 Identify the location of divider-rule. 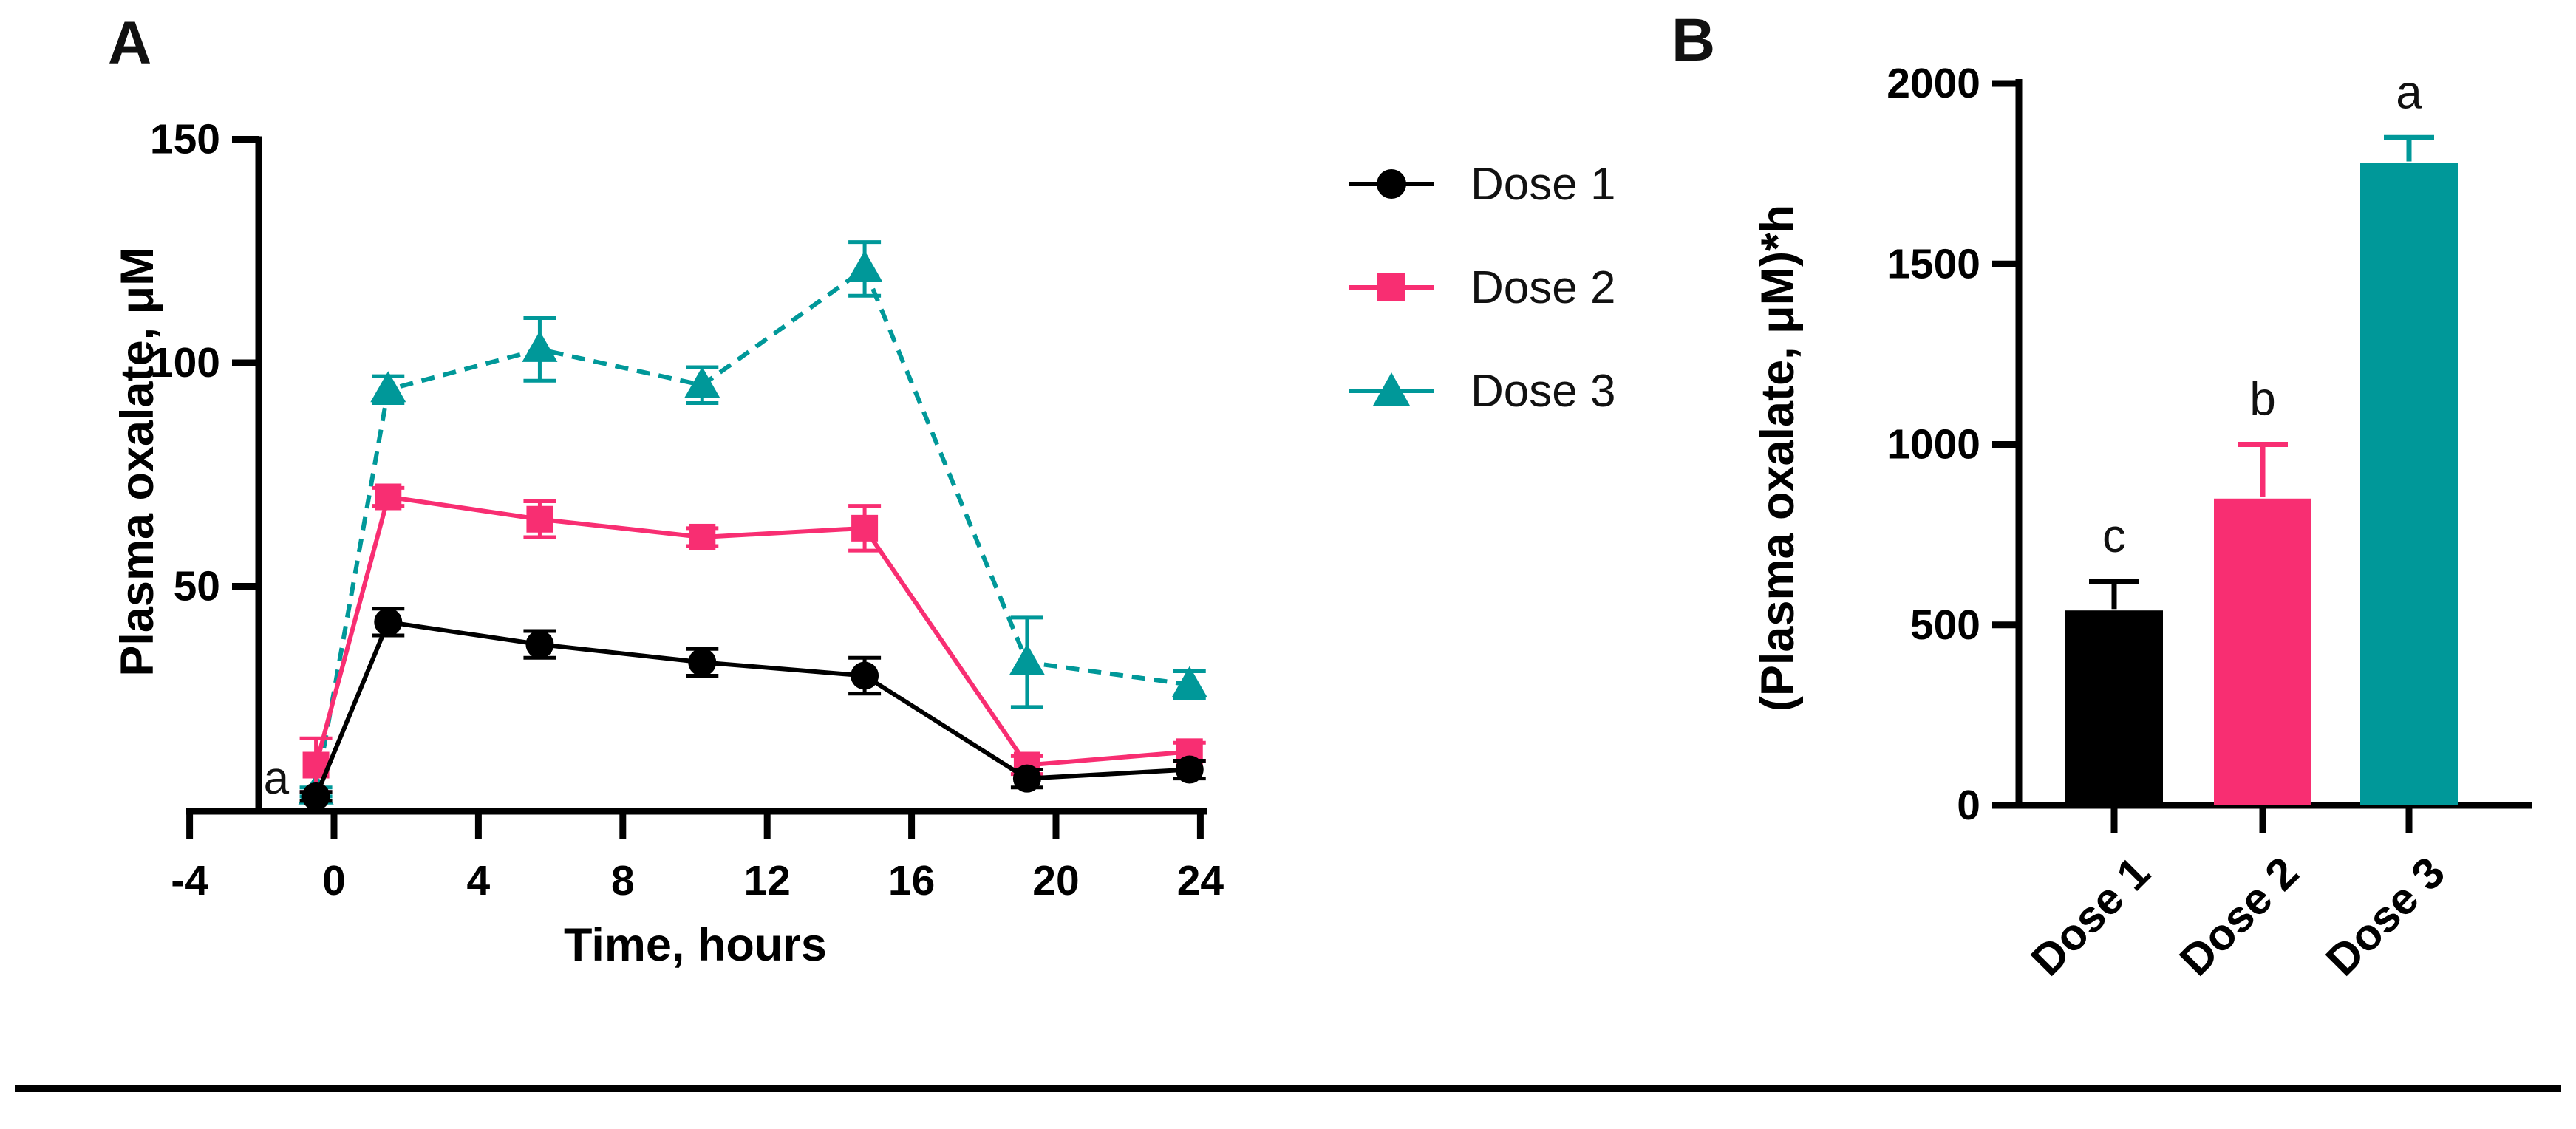
(1288, 1088).